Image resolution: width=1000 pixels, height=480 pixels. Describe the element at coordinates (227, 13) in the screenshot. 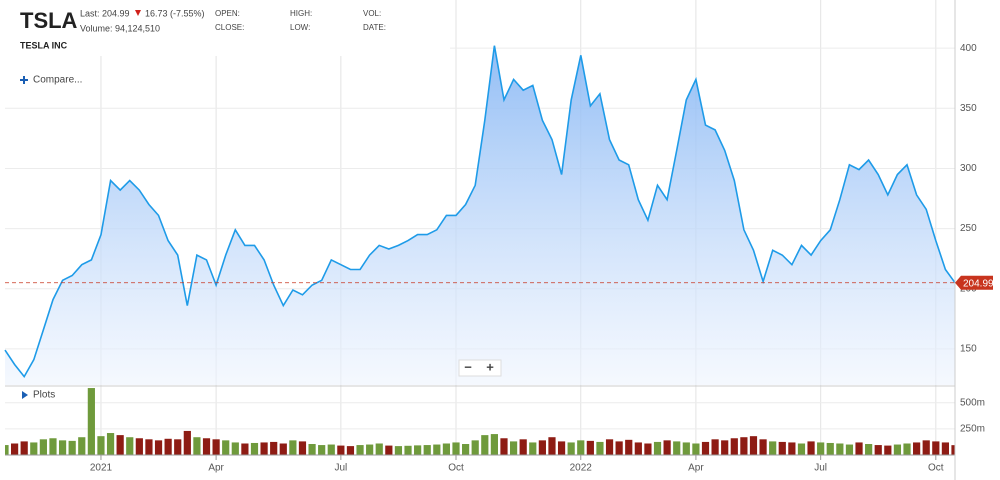

I see `field-label: OPEN:` at that location.